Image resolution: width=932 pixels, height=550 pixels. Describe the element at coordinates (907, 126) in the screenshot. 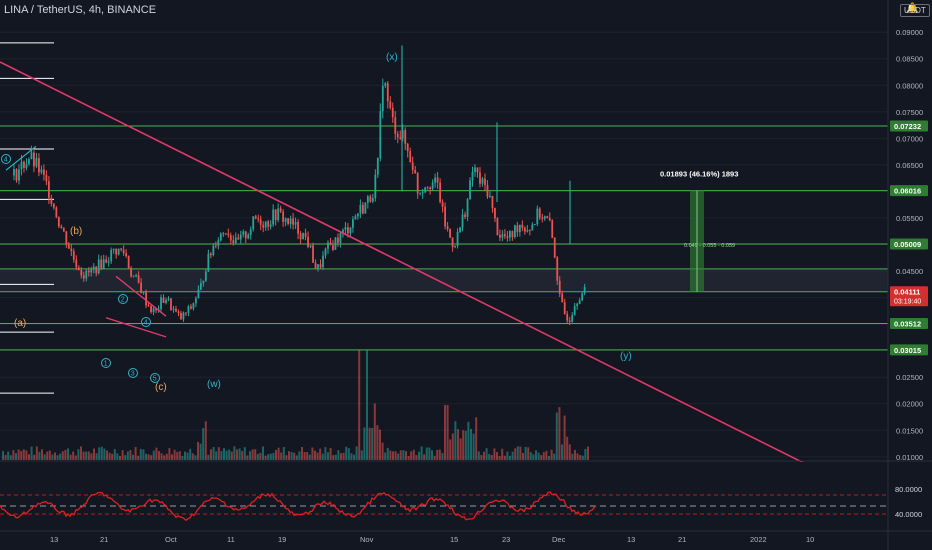

I see `price-badge-label: 0.07232` at that location.